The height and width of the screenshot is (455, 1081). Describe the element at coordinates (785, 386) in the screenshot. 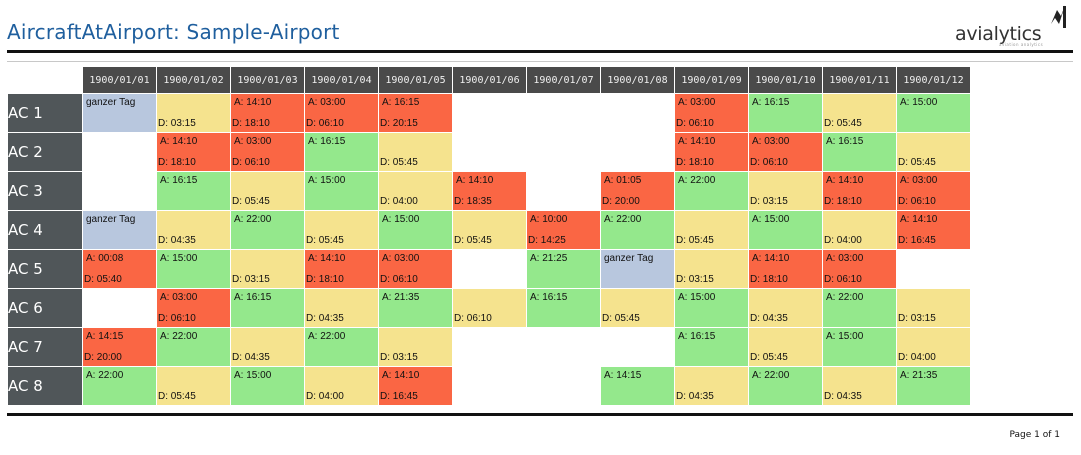

I see `schedule-cell: A: 22:00` at that location.